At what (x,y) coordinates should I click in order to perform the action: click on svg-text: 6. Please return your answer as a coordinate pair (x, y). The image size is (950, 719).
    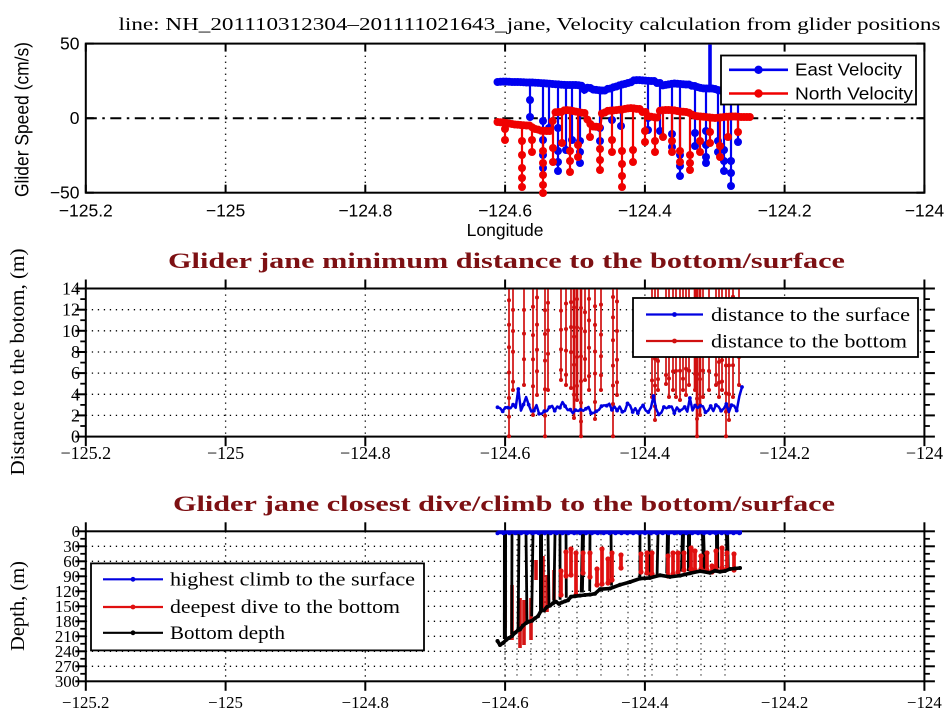
    Looking at the image, I should click on (75, 373).